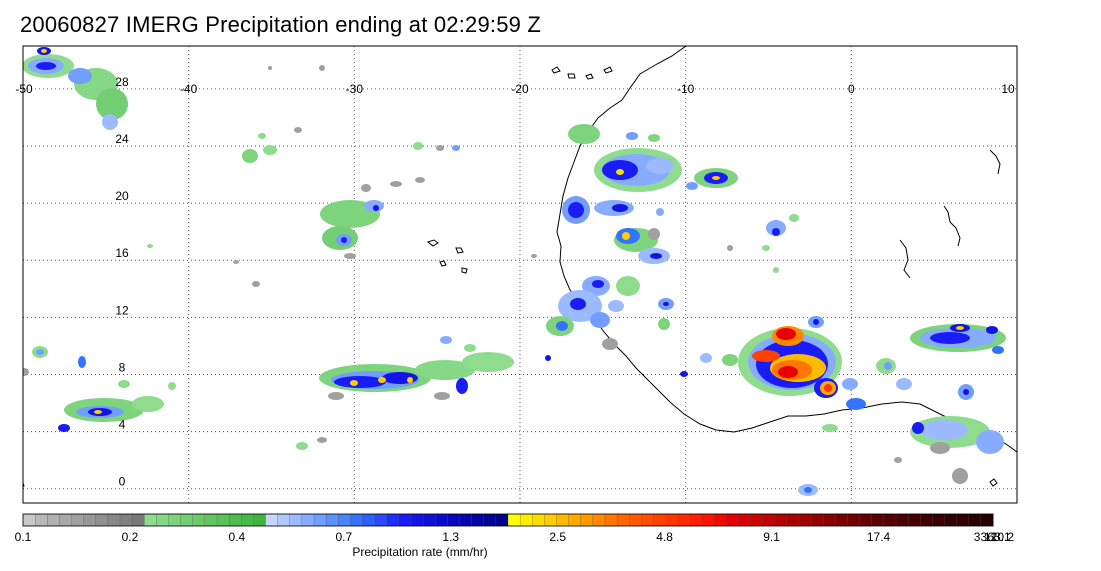 The height and width of the screenshot is (571, 1101). I want to click on longitude-label: -30, so click(355, 89).